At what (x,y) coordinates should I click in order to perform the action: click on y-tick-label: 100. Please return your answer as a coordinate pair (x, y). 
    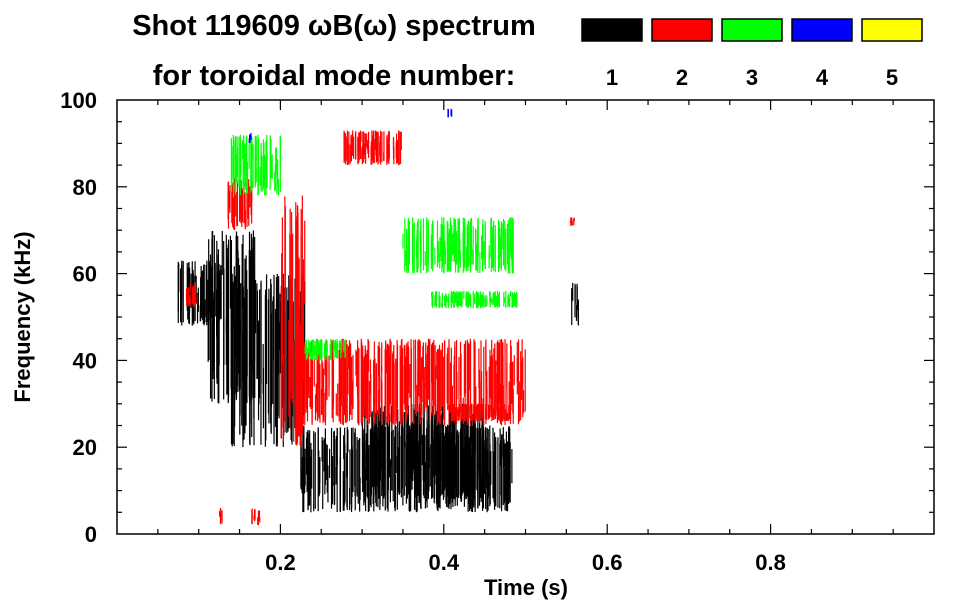
    Looking at the image, I should click on (78, 100).